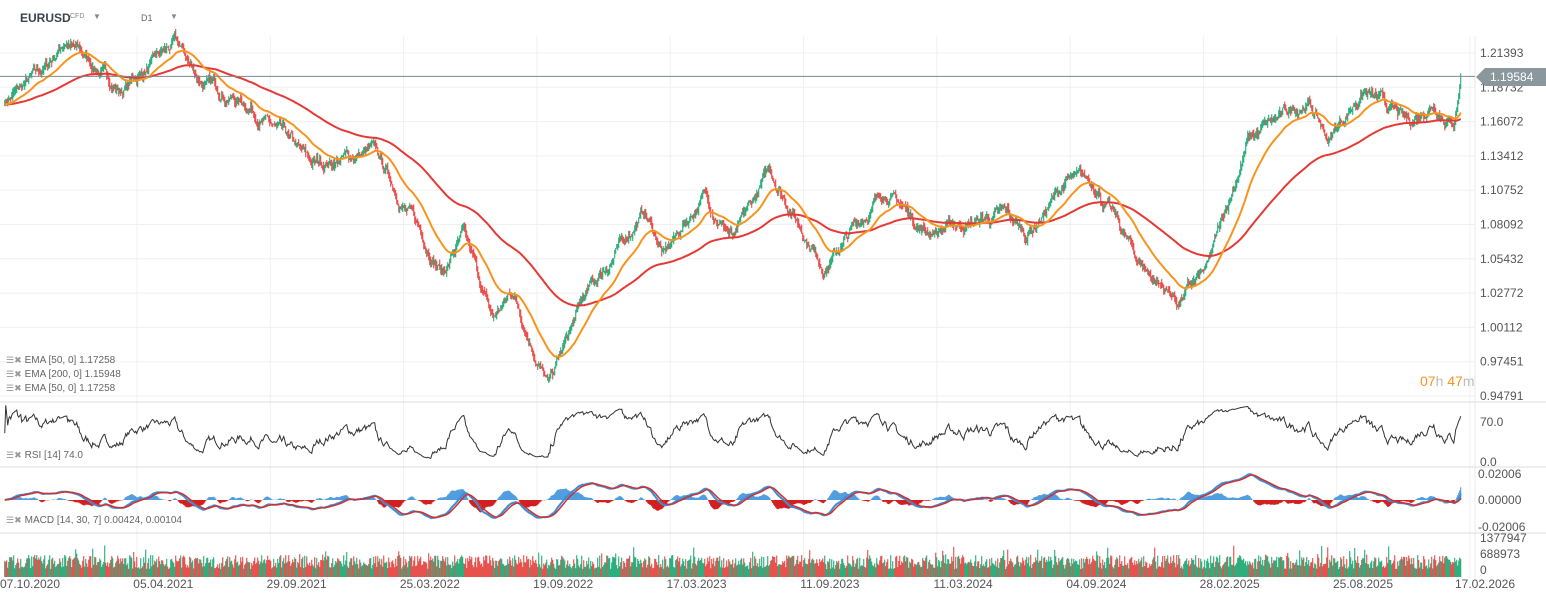 The width and height of the screenshot is (1546, 600). I want to click on x-tick-label: 29.09.2021, so click(297, 584).